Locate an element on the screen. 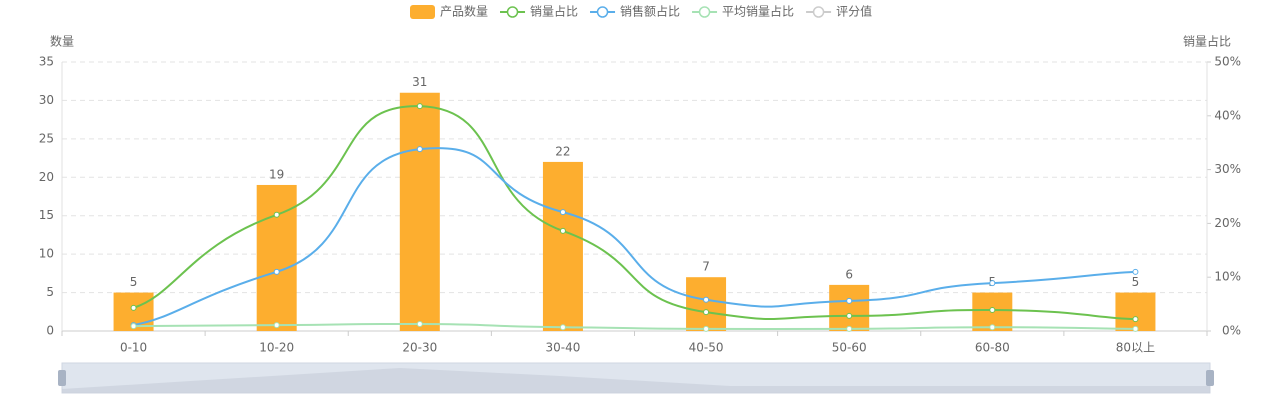 This screenshot has width=1278, height=400. bar-label: 6 is located at coordinates (849, 274).